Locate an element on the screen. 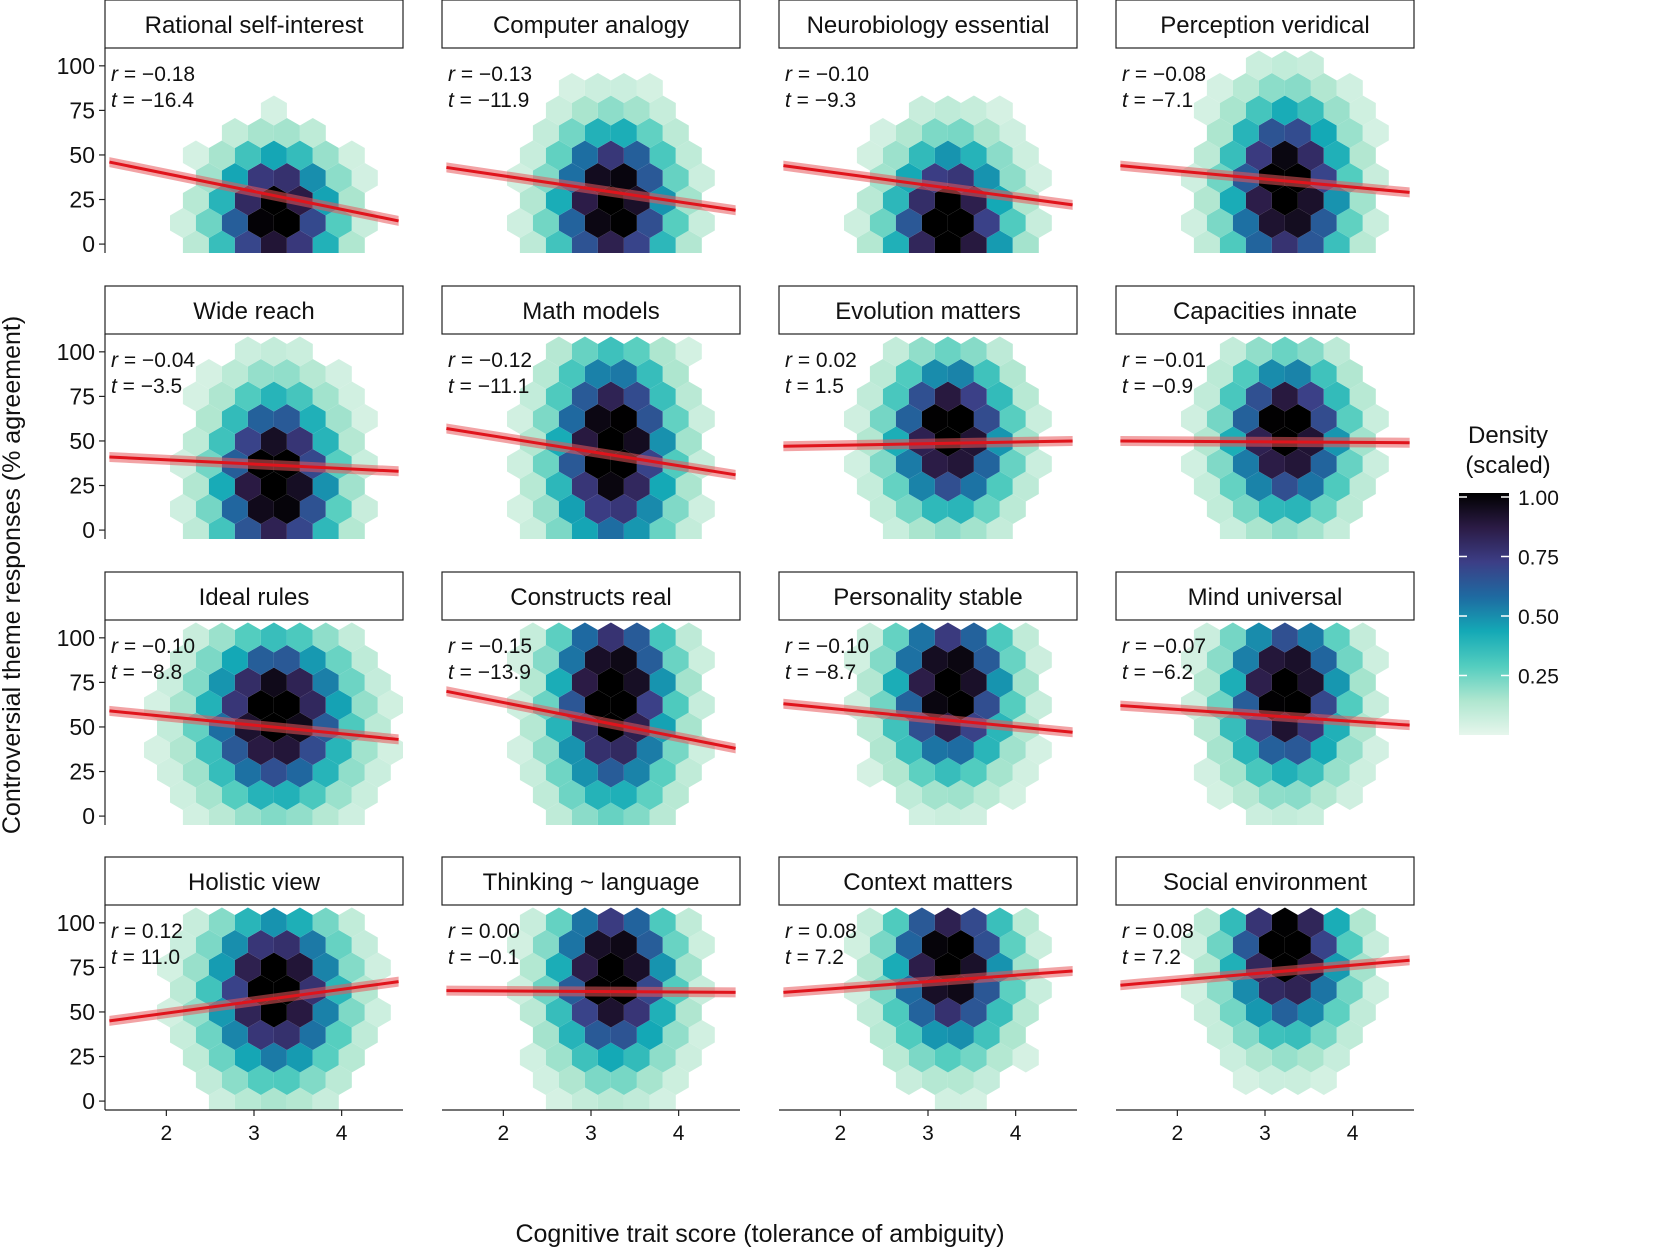  y-tick-label: 50 is located at coordinates (82, 1012).